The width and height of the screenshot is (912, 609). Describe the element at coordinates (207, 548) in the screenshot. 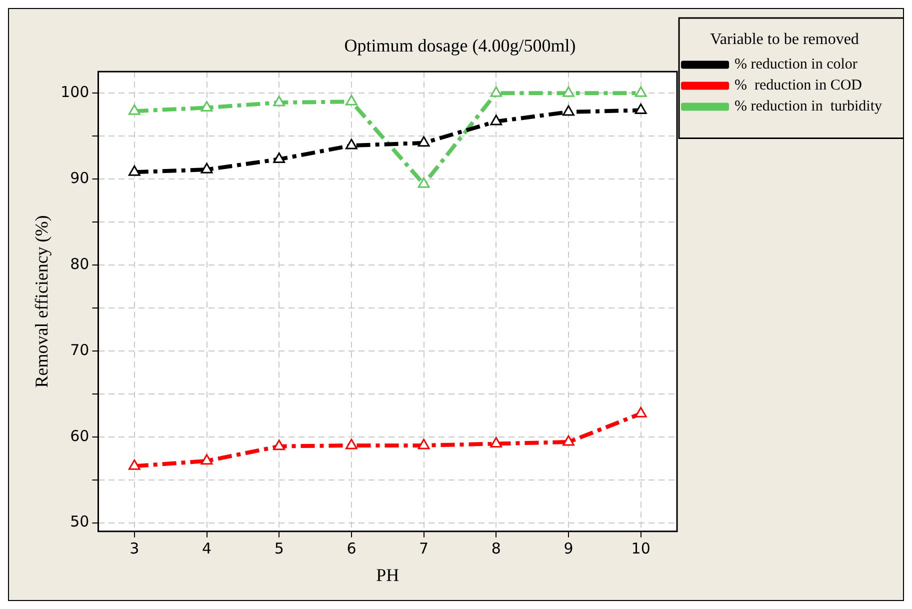

I see `x-tick-label: 4` at that location.